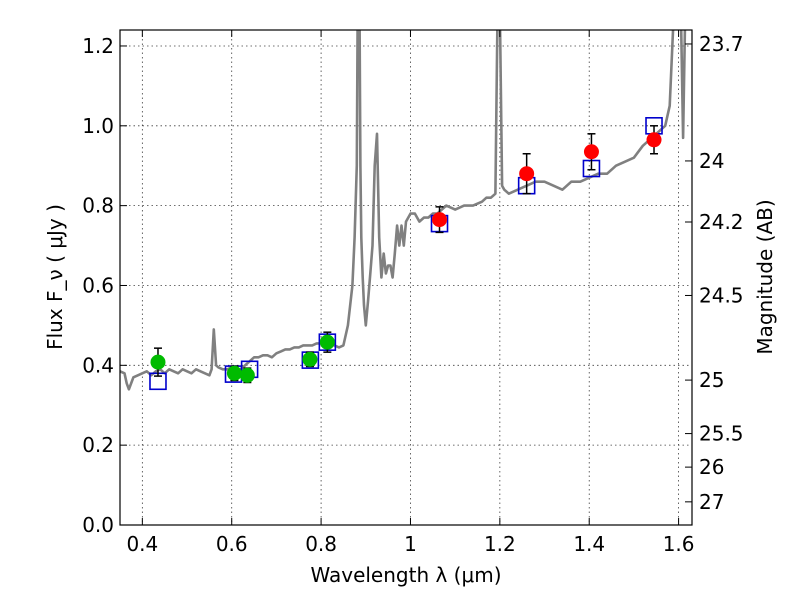 The width and height of the screenshot is (800, 600). What do you see at coordinates (98, 126) in the screenshot?
I see `y-tick-label: 1.0` at bounding box center [98, 126].